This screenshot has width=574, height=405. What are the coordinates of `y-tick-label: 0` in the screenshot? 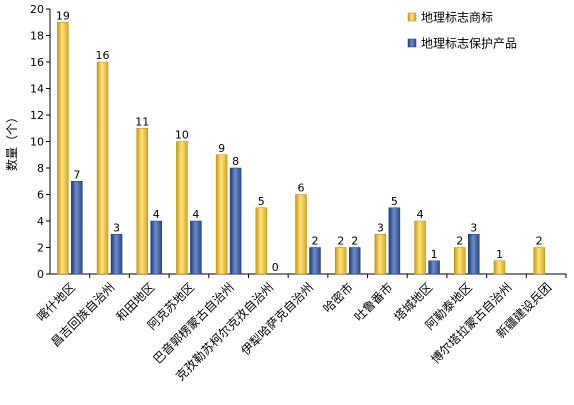 It's located at (40, 274).